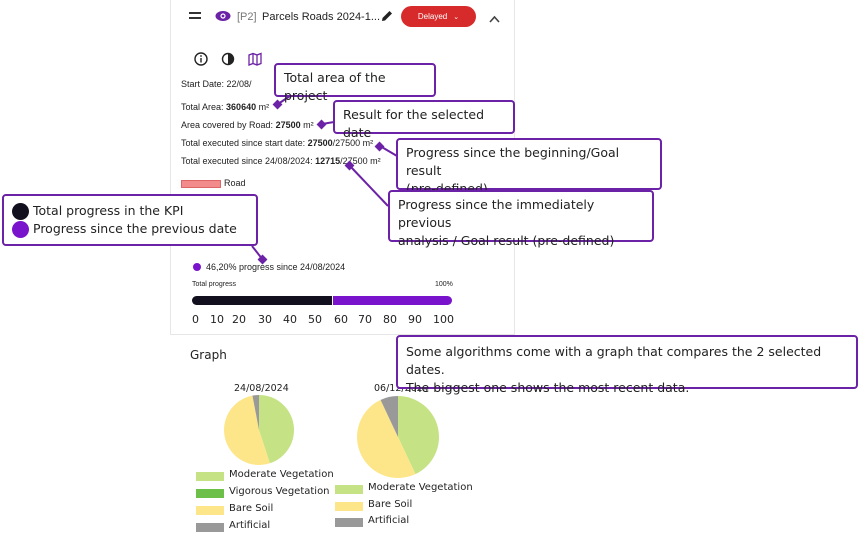 The width and height of the screenshot is (858, 557). Describe the element at coordinates (20, 211) in the screenshot. I see `kpi-total-dot` at that location.